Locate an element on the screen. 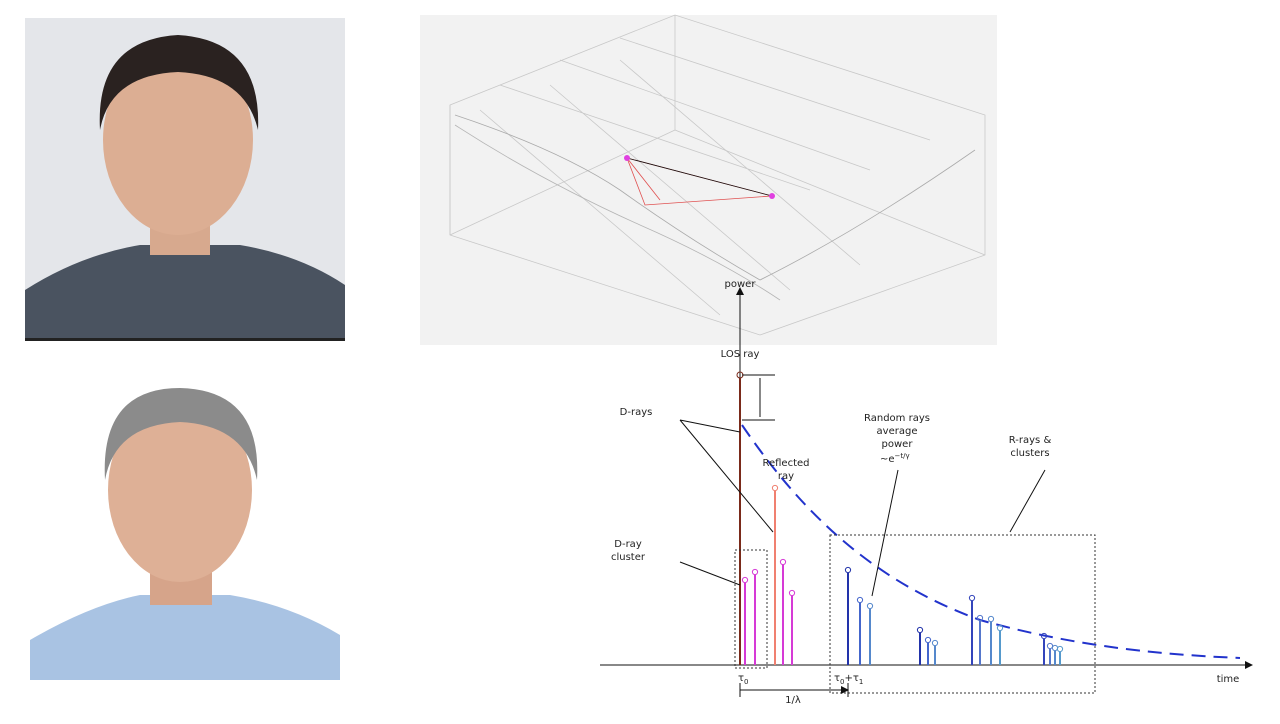 This screenshot has width=1280, height=724. photo-bottom is located at coordinates (185, 532).